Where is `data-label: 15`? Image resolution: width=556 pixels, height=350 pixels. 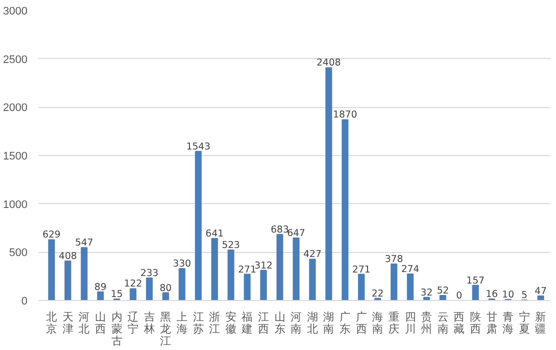 data-label: 15 is located at coordinates (116, 294).